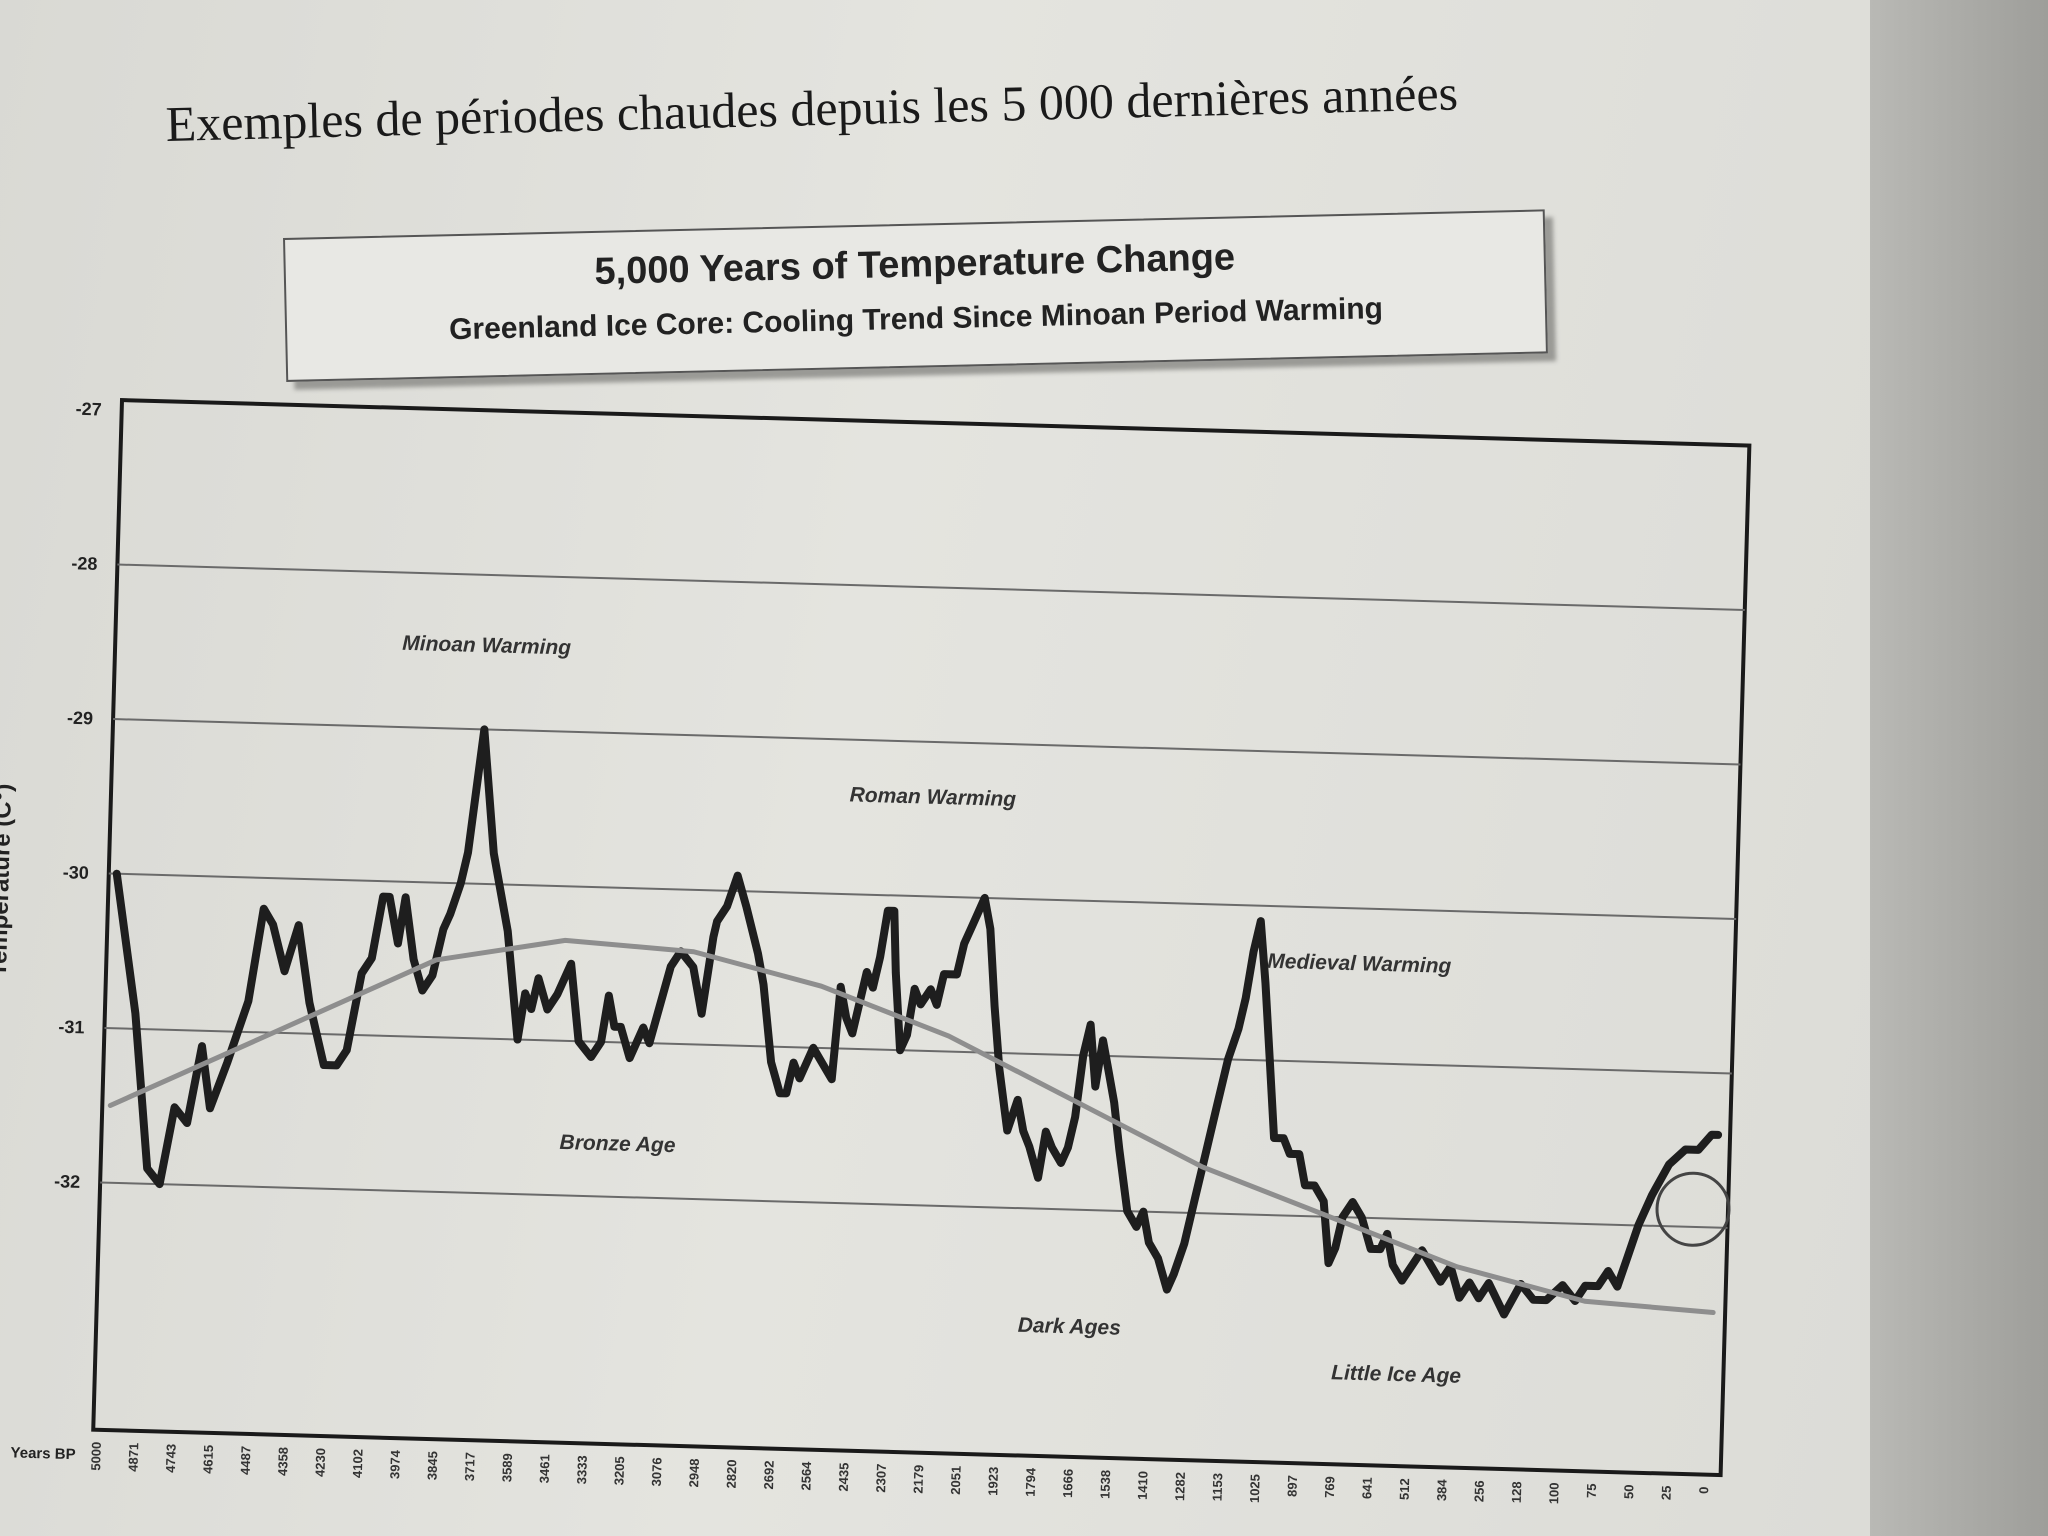 The width and height of the screenshot is (2048, 1536). I want to click on x-axis-label: Years BP, so click(42, 1453).